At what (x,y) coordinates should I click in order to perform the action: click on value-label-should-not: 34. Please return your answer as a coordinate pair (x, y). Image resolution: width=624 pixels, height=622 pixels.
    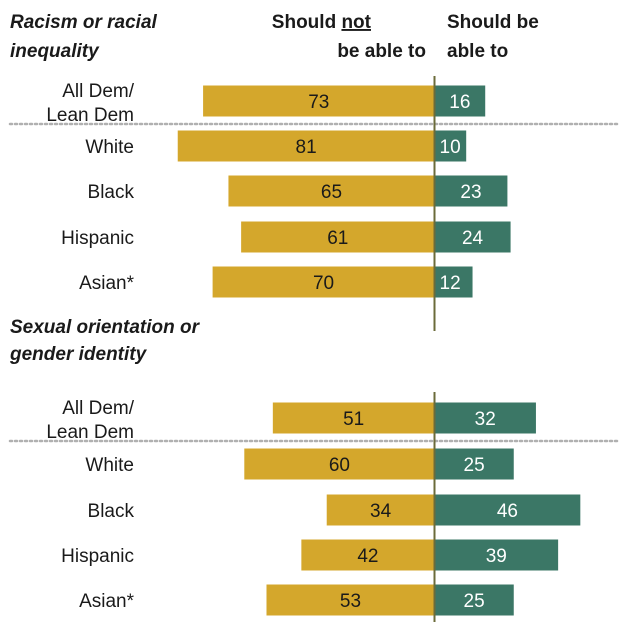
    Looking at the image, I should click on (381, 511).